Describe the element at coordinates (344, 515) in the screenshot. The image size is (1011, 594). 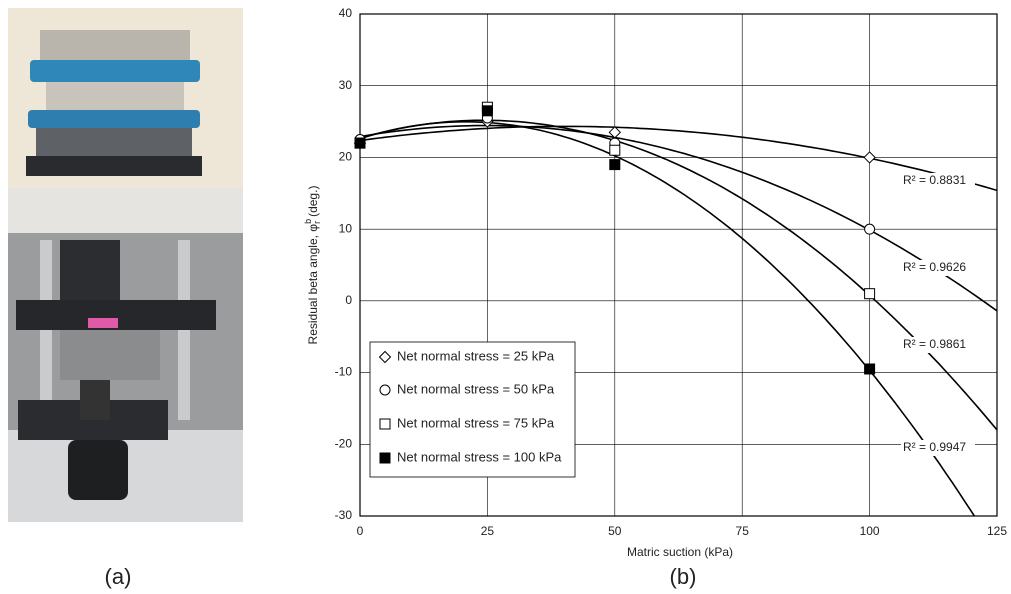
I see `y-tick-label: -30` at that location.